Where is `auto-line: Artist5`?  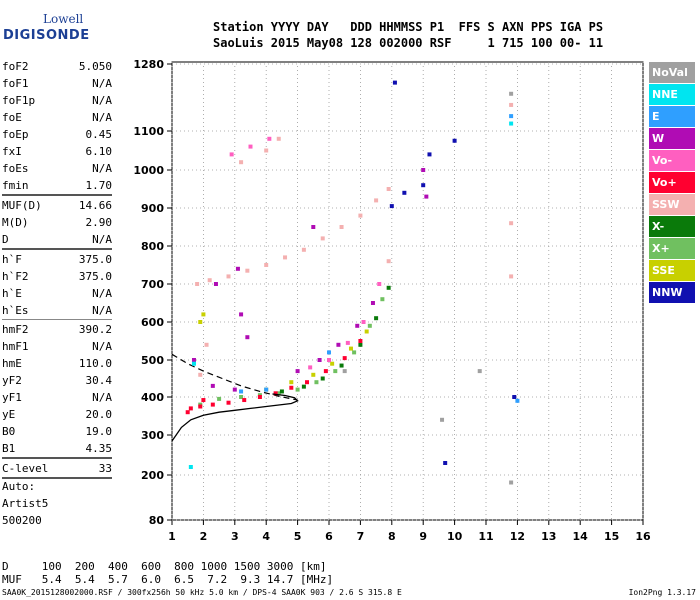 auto-line: Artist5 is located at coordinates (25, 503).